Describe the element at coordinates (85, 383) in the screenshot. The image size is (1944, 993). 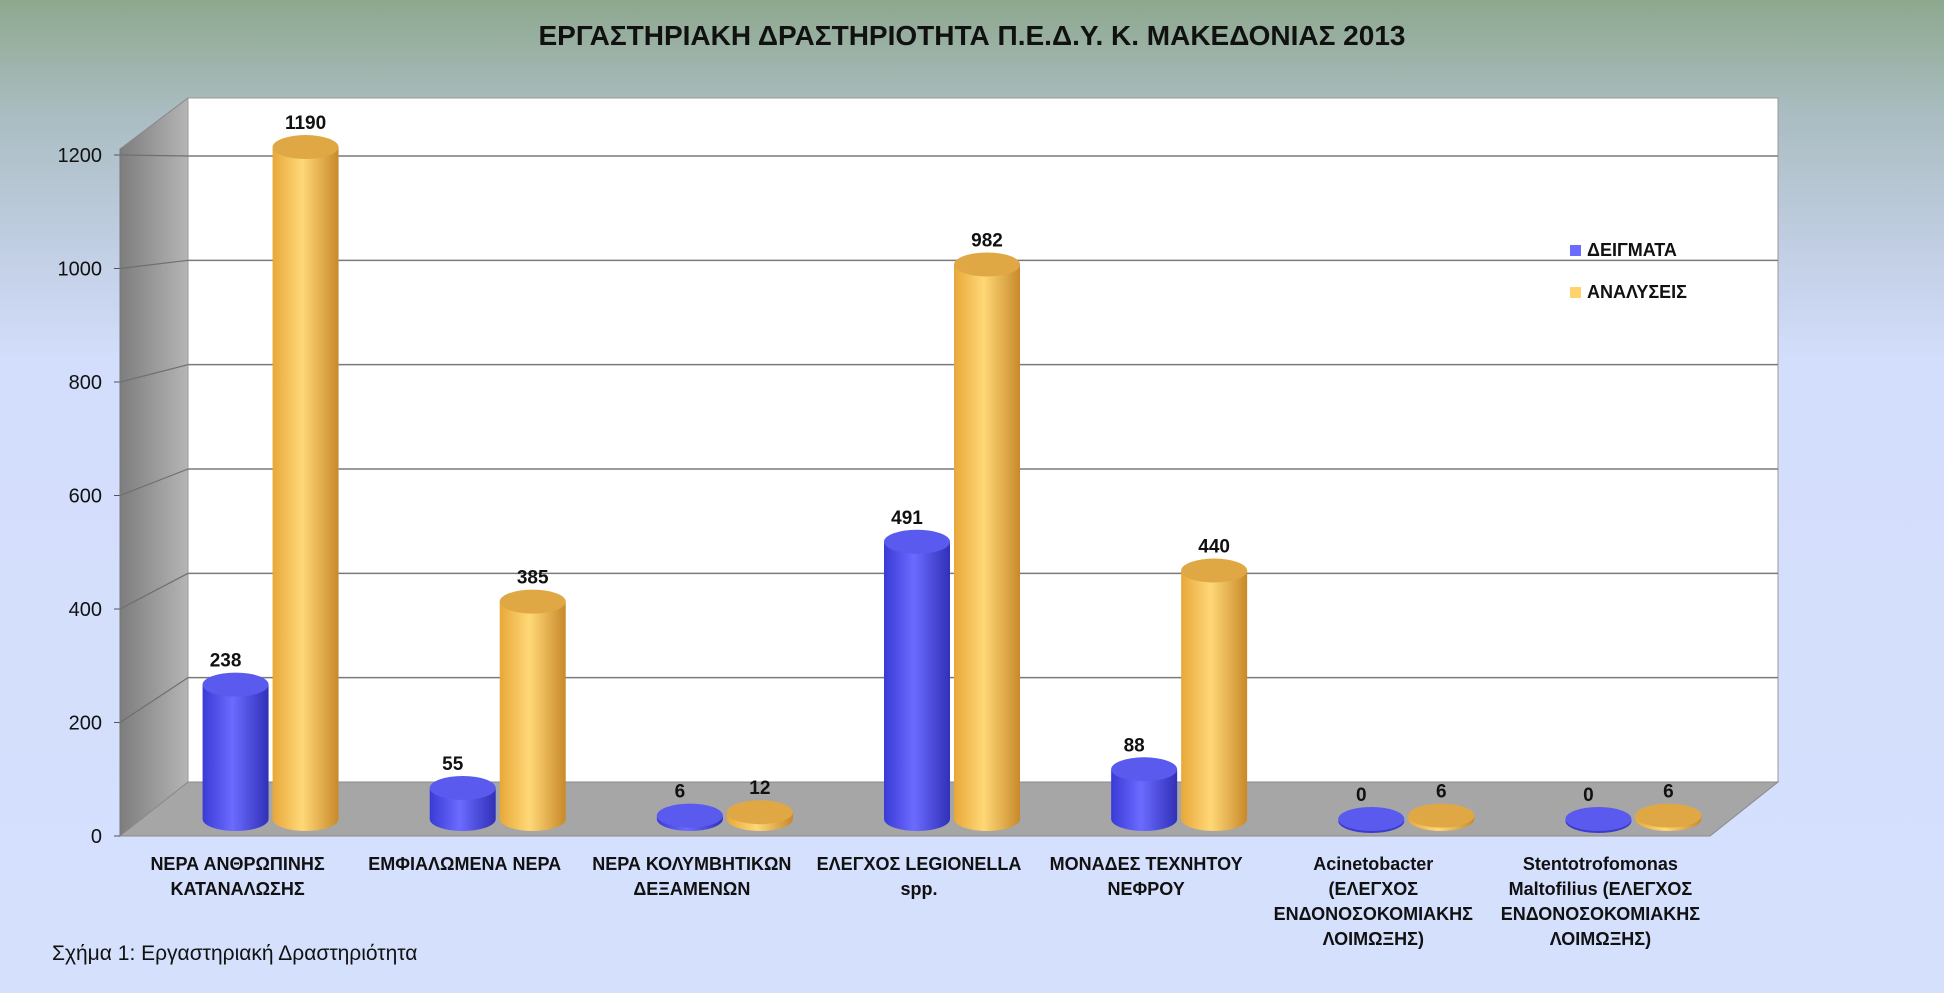
I see `y-tick-label: 800` at that location.